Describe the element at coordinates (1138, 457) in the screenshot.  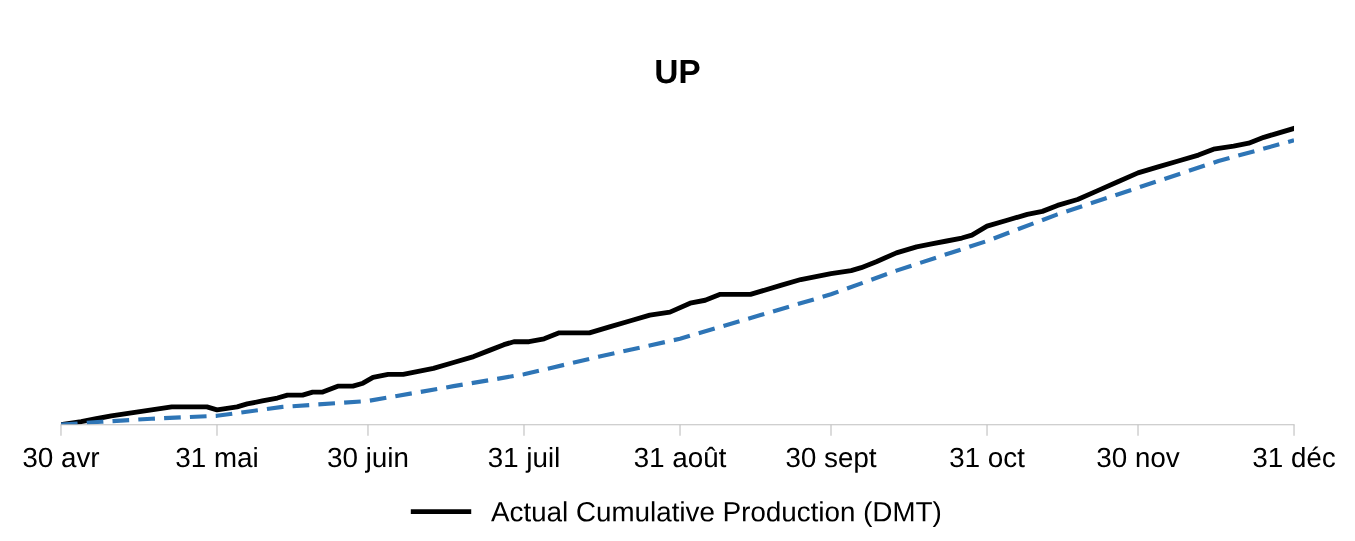
I see `x-tick-label: 30 nov` at that location.